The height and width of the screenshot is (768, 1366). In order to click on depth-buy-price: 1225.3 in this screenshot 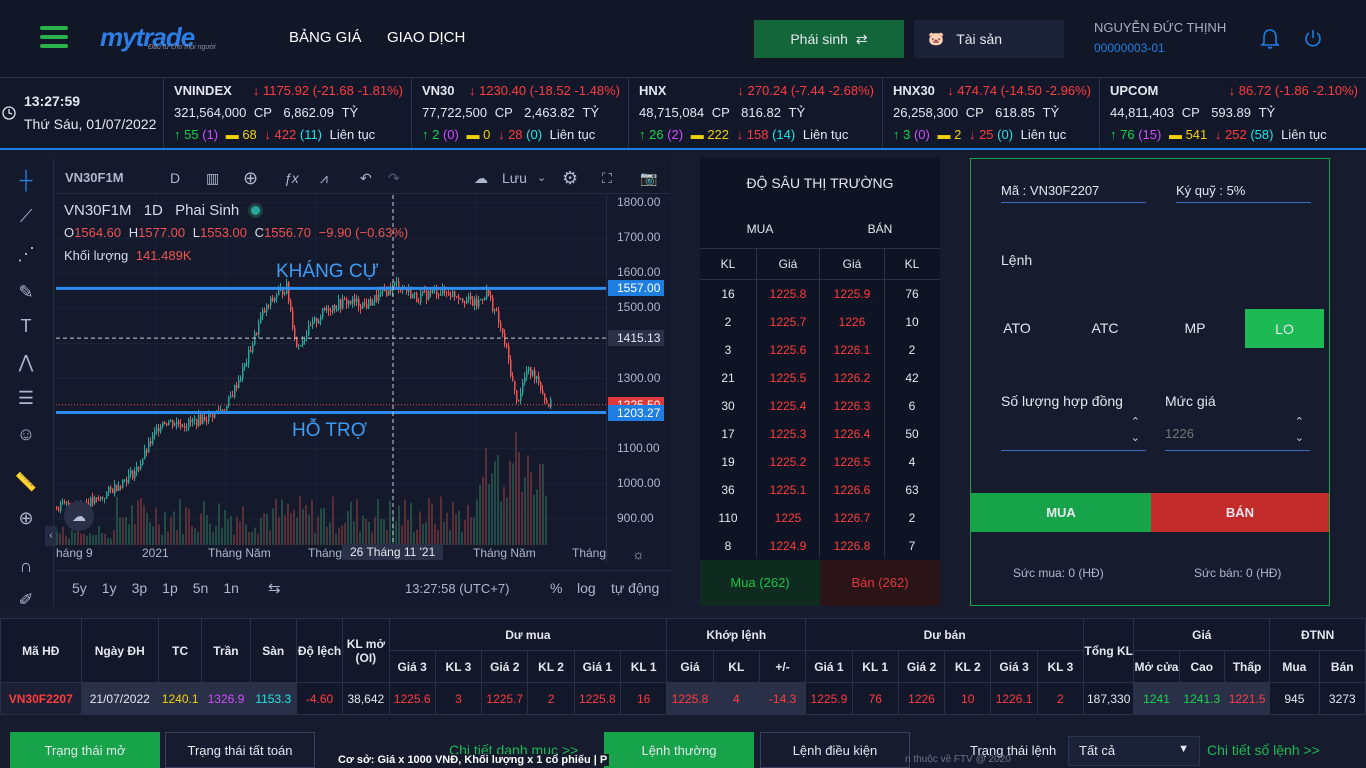, I will do `click(788, 434)`.